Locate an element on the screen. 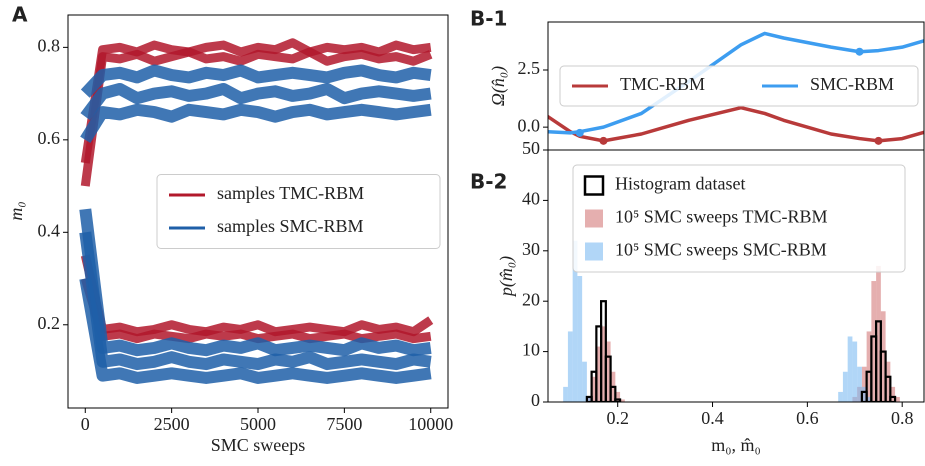 The width and height of the screenshot is (925, 466). x-tick-label: 7500 is located at coordinates (344, 424).